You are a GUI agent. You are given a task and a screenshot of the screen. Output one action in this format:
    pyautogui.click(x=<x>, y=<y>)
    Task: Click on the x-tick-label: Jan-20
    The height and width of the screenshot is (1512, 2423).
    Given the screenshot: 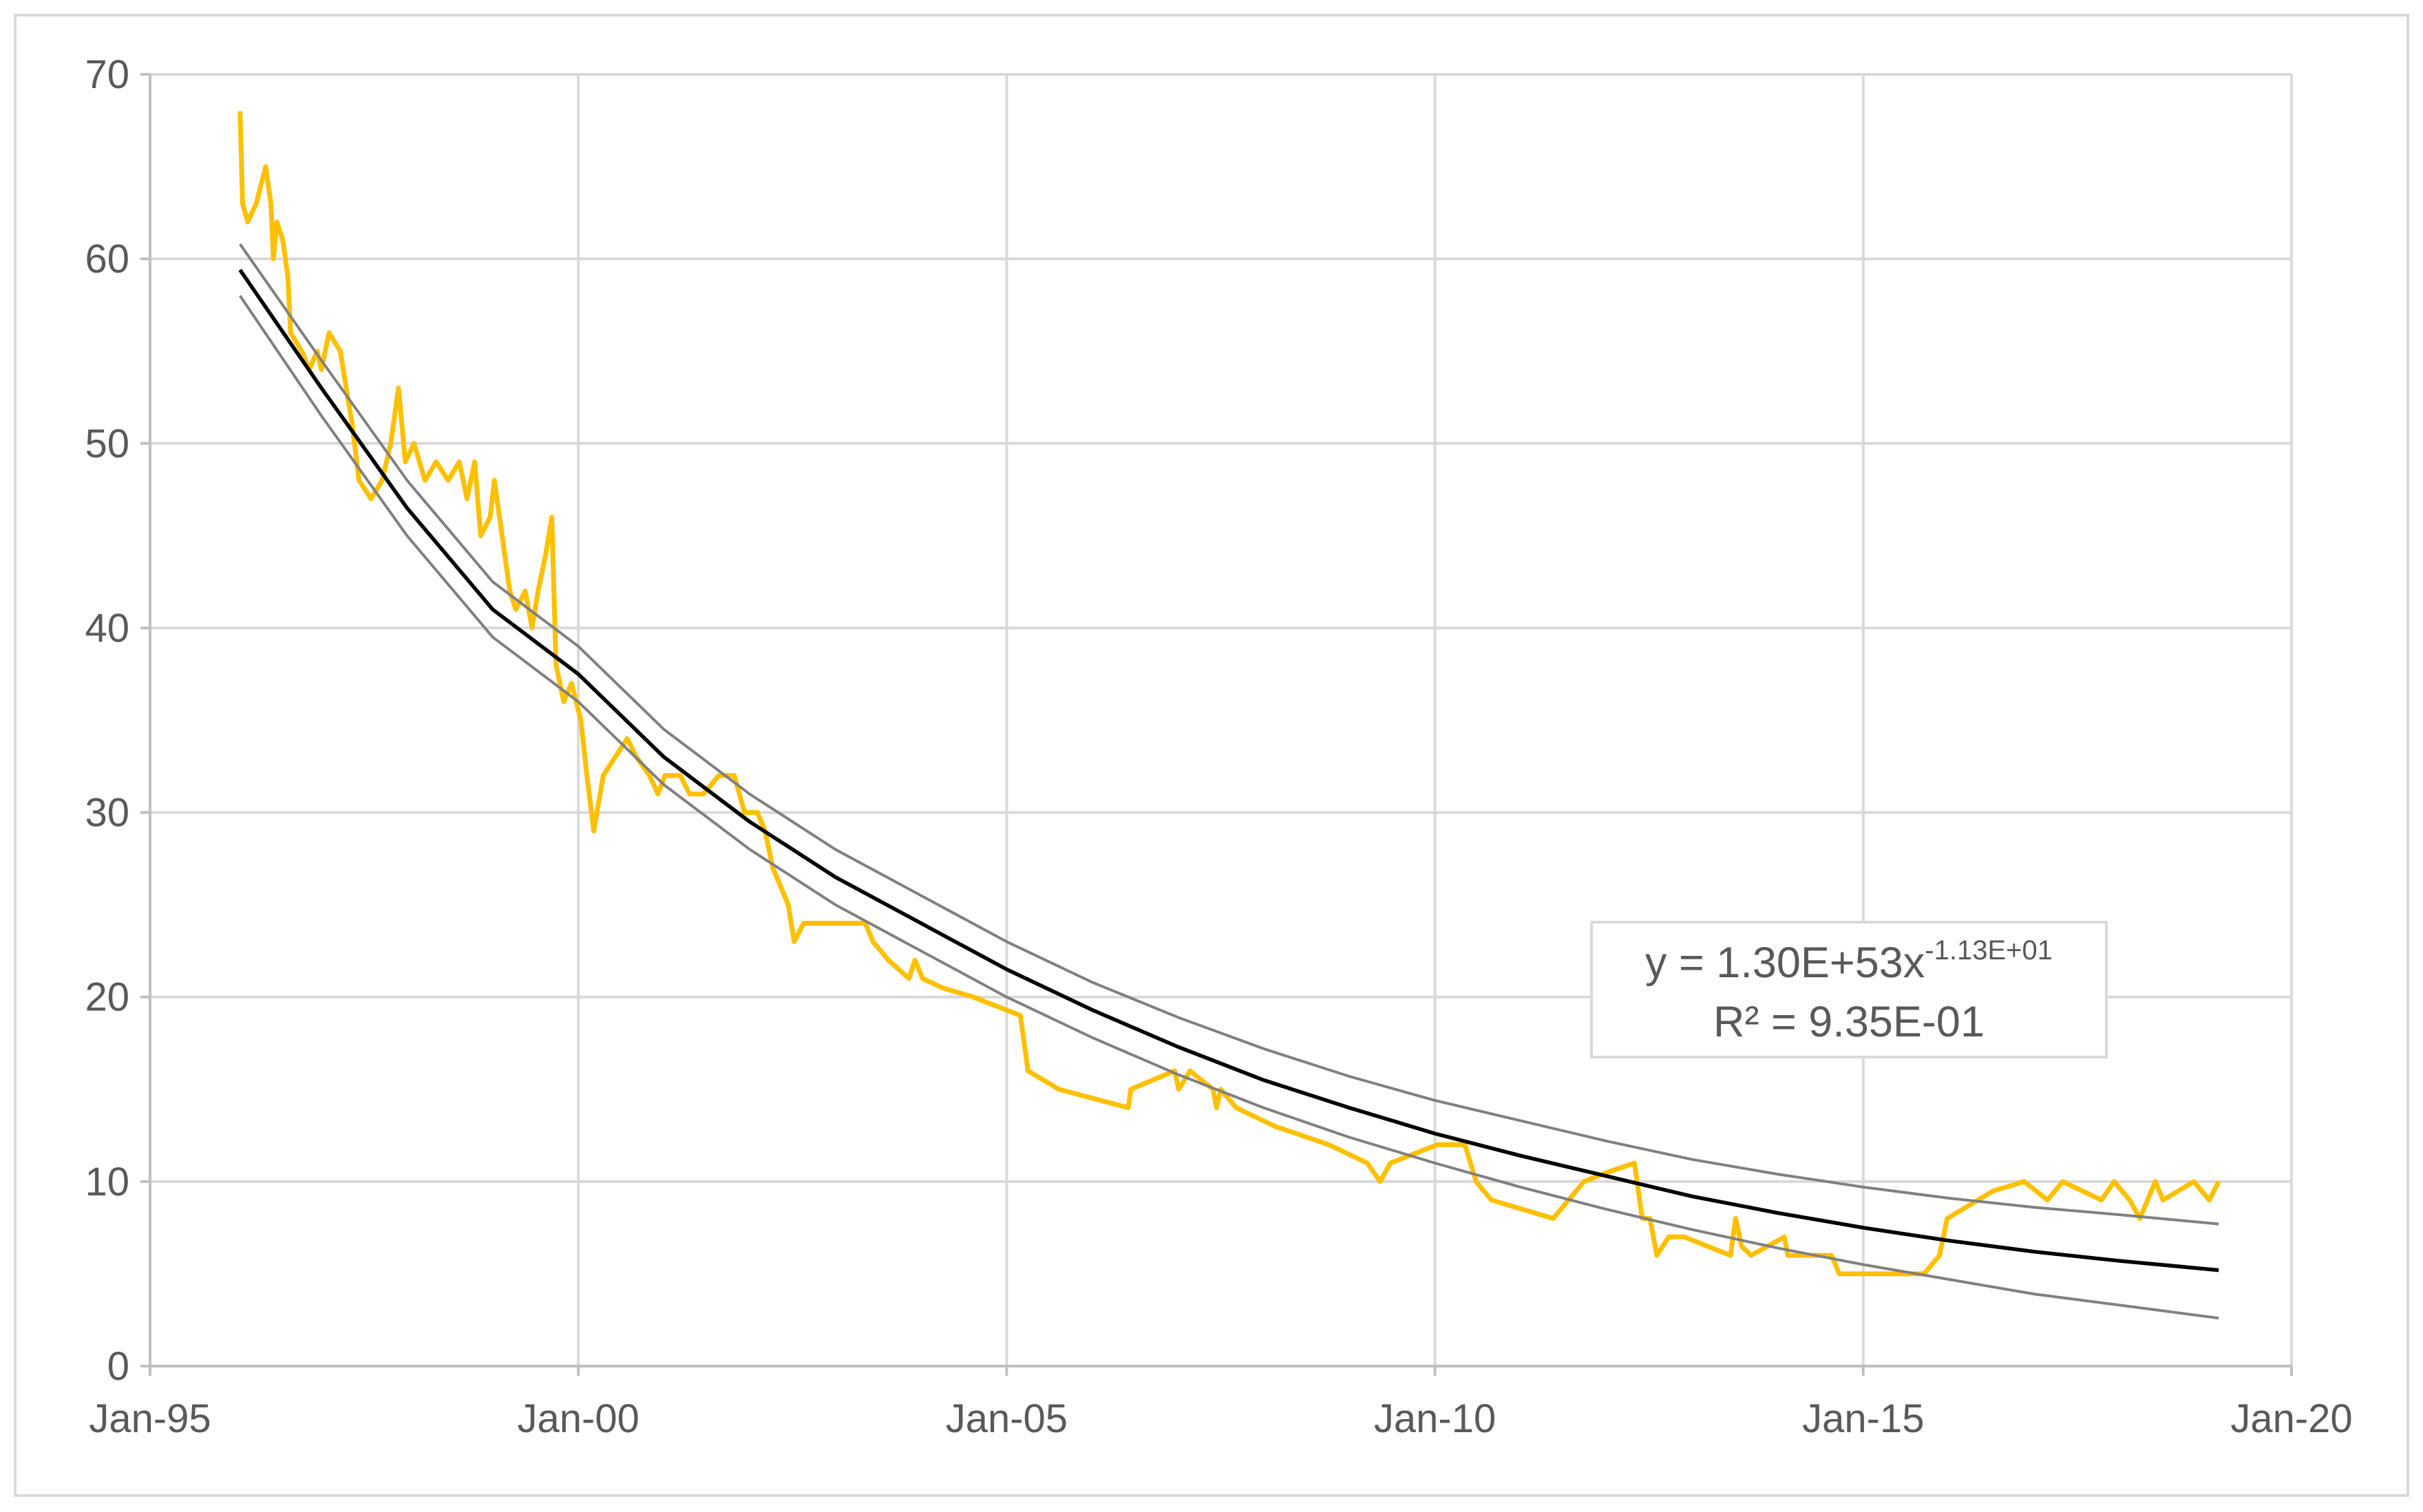 What is the action you would take?
    pyautogui.click(x=2291, y=1418)
    